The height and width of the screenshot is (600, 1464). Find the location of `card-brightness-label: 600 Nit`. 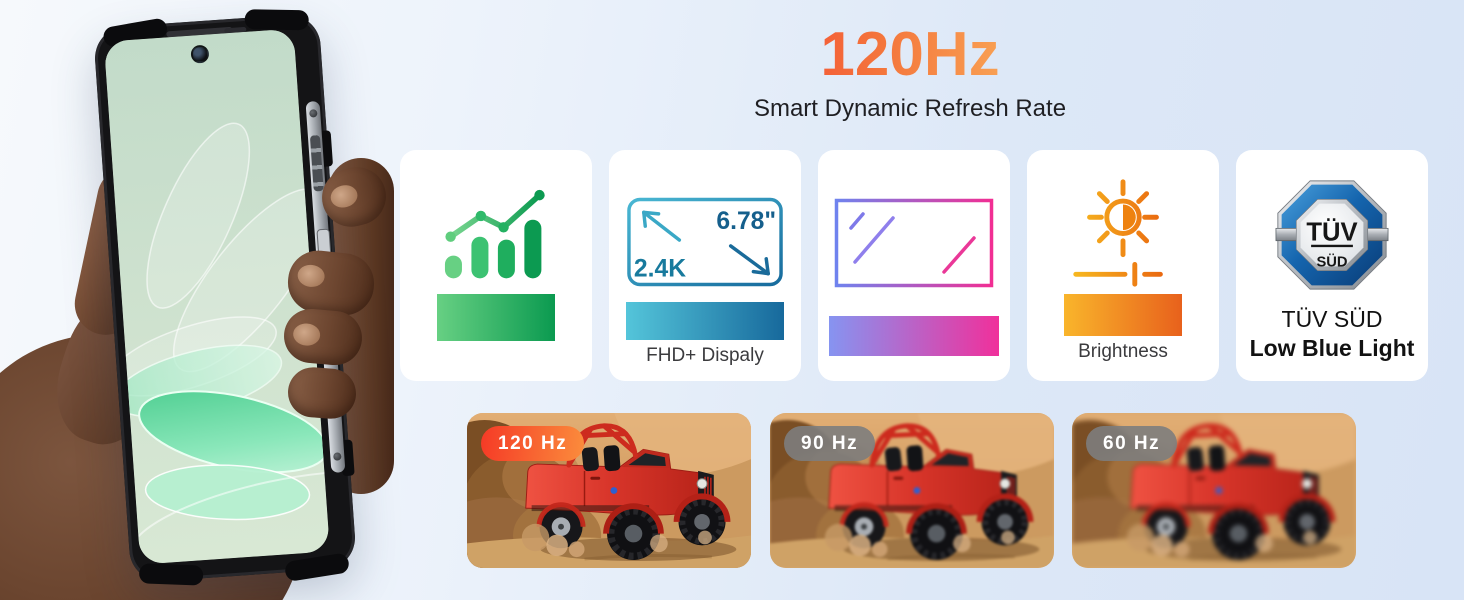

card-brightness-label: 600 Nit is located at coordinates (1123, 315).